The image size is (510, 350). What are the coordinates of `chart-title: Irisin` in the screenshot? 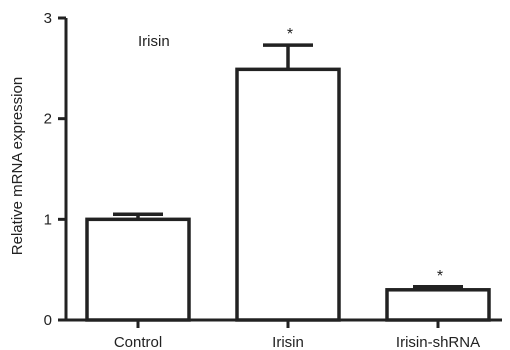 It's located at (154, 41).